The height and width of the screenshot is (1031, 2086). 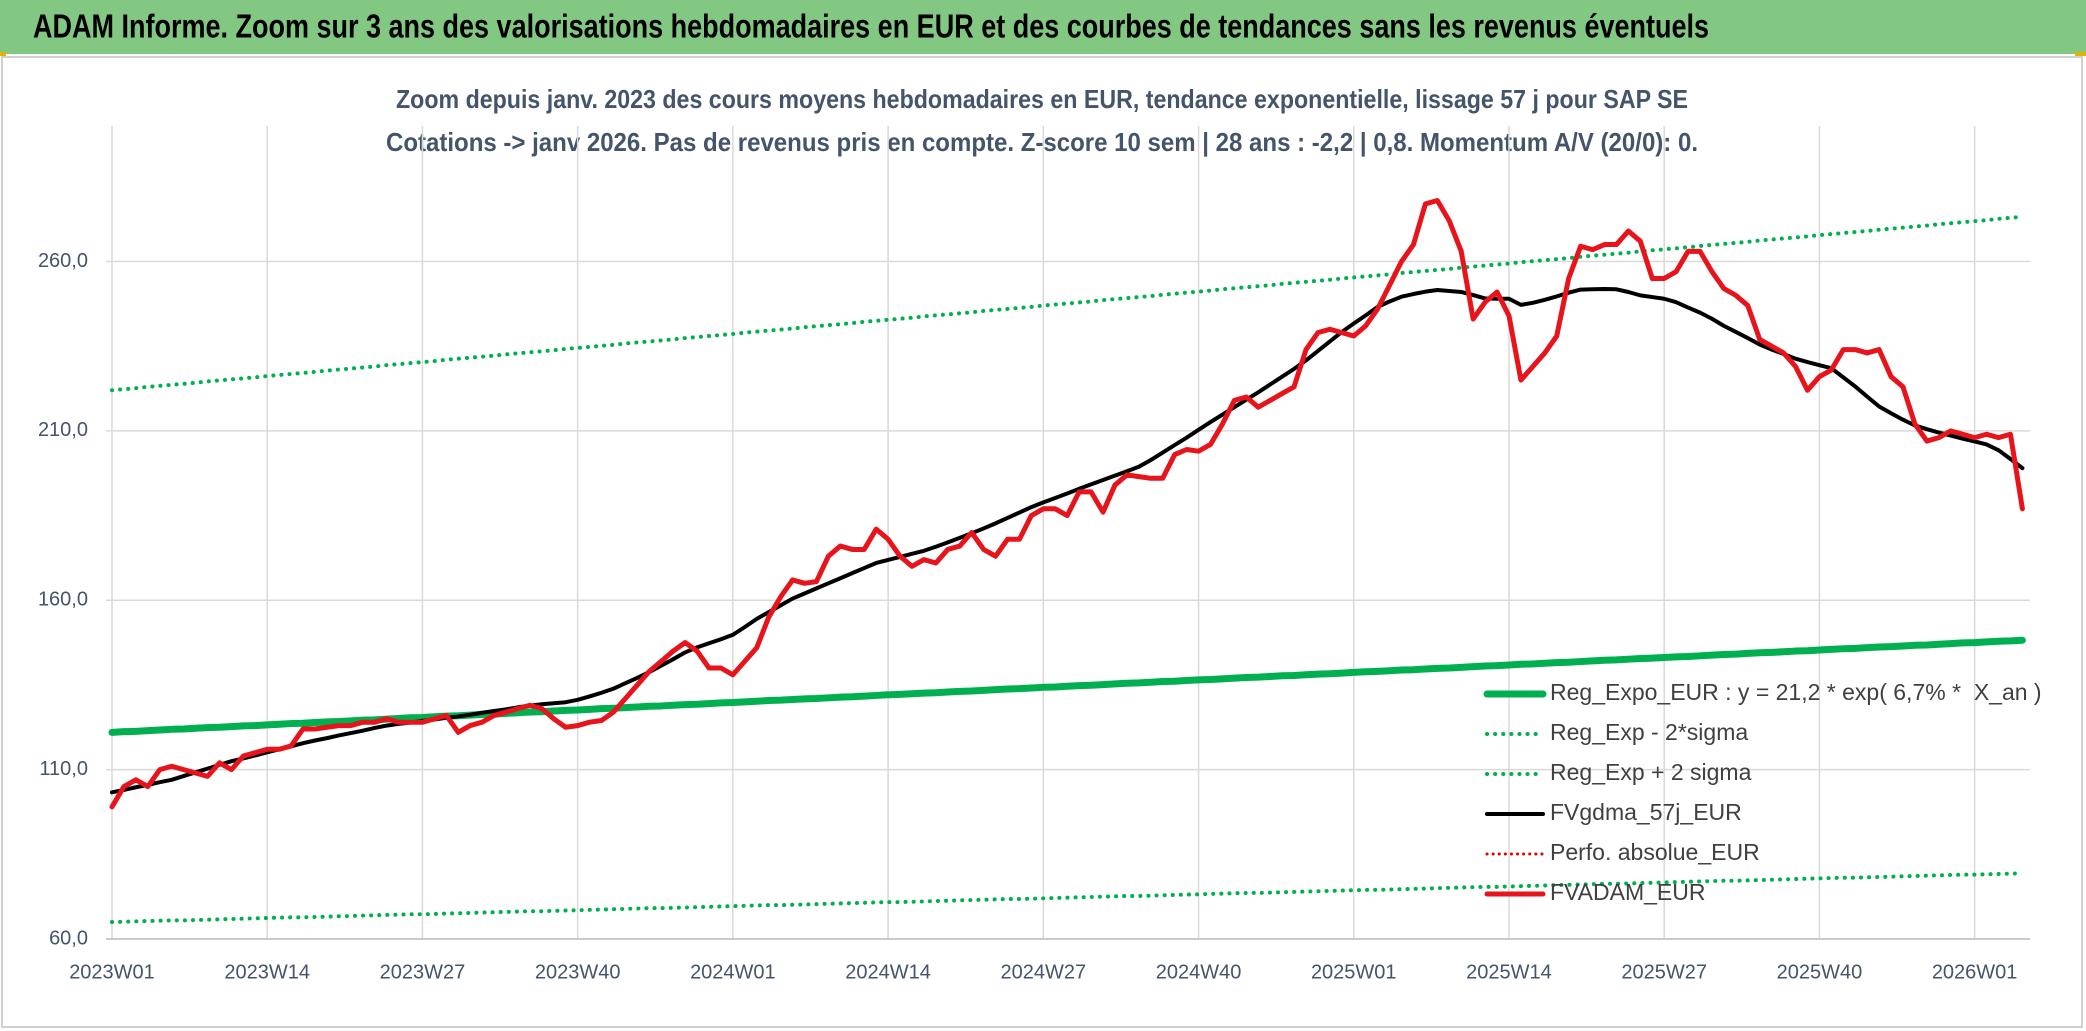 I want to click on y-tick-label: 60,0, so click(x=68, y=938).